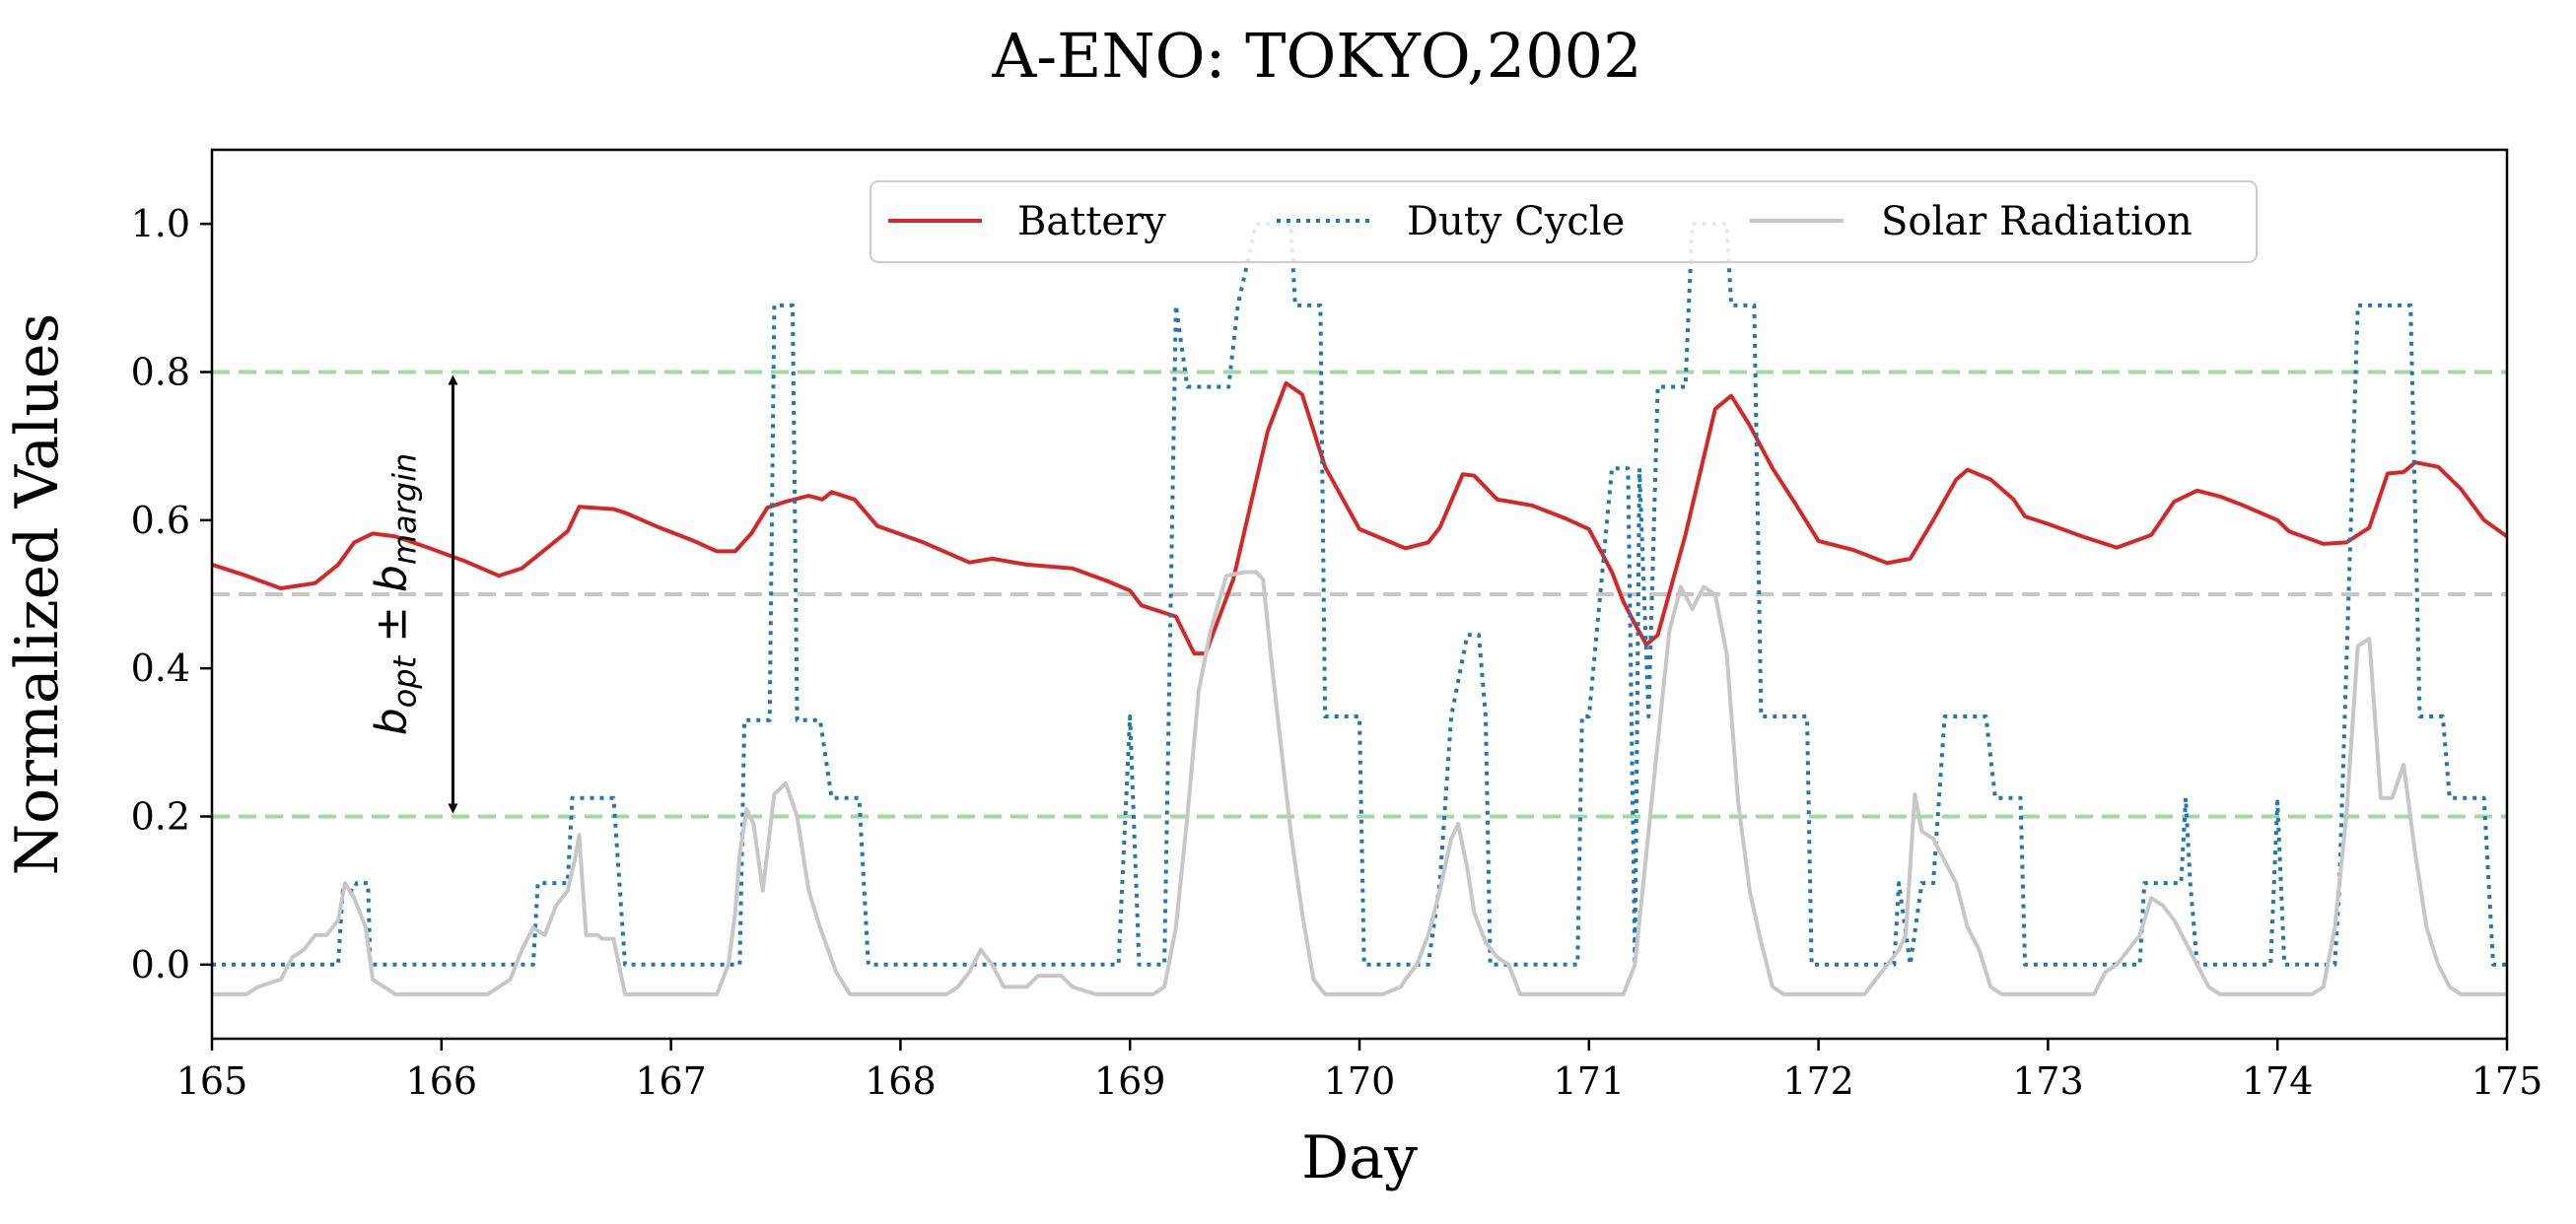  Describe the element at coordinates (160, 520) in the screenshot. I see `y-tick-label-3: 0.6` at that location.